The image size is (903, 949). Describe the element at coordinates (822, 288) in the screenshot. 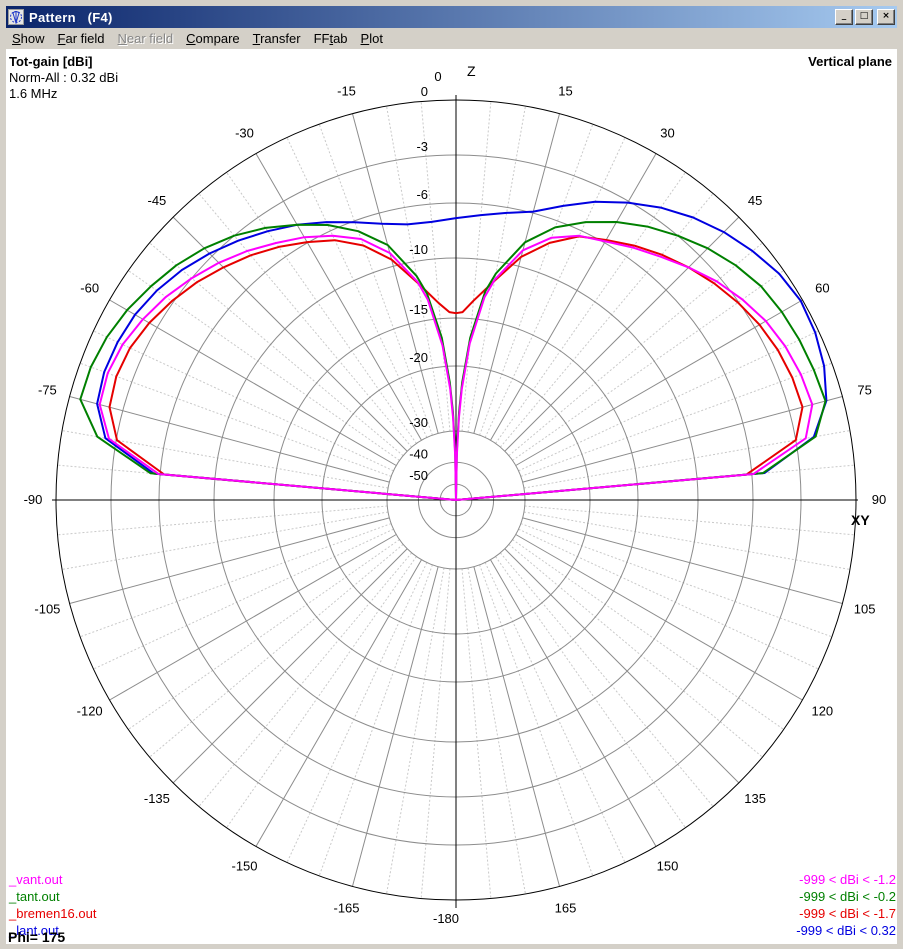

I see `angle-label-60: 60` at that location.